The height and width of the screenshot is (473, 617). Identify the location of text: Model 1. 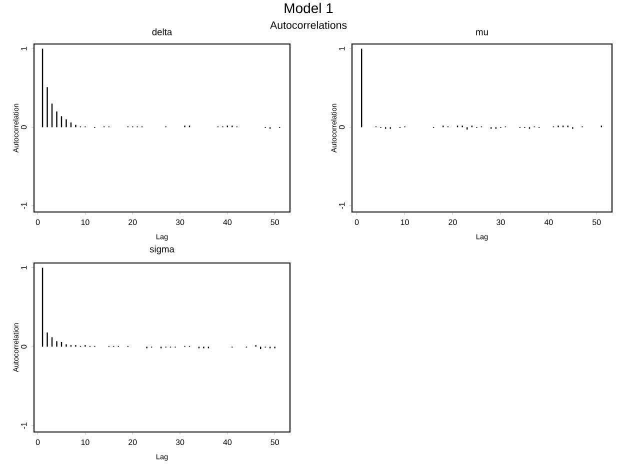
(308, 8).